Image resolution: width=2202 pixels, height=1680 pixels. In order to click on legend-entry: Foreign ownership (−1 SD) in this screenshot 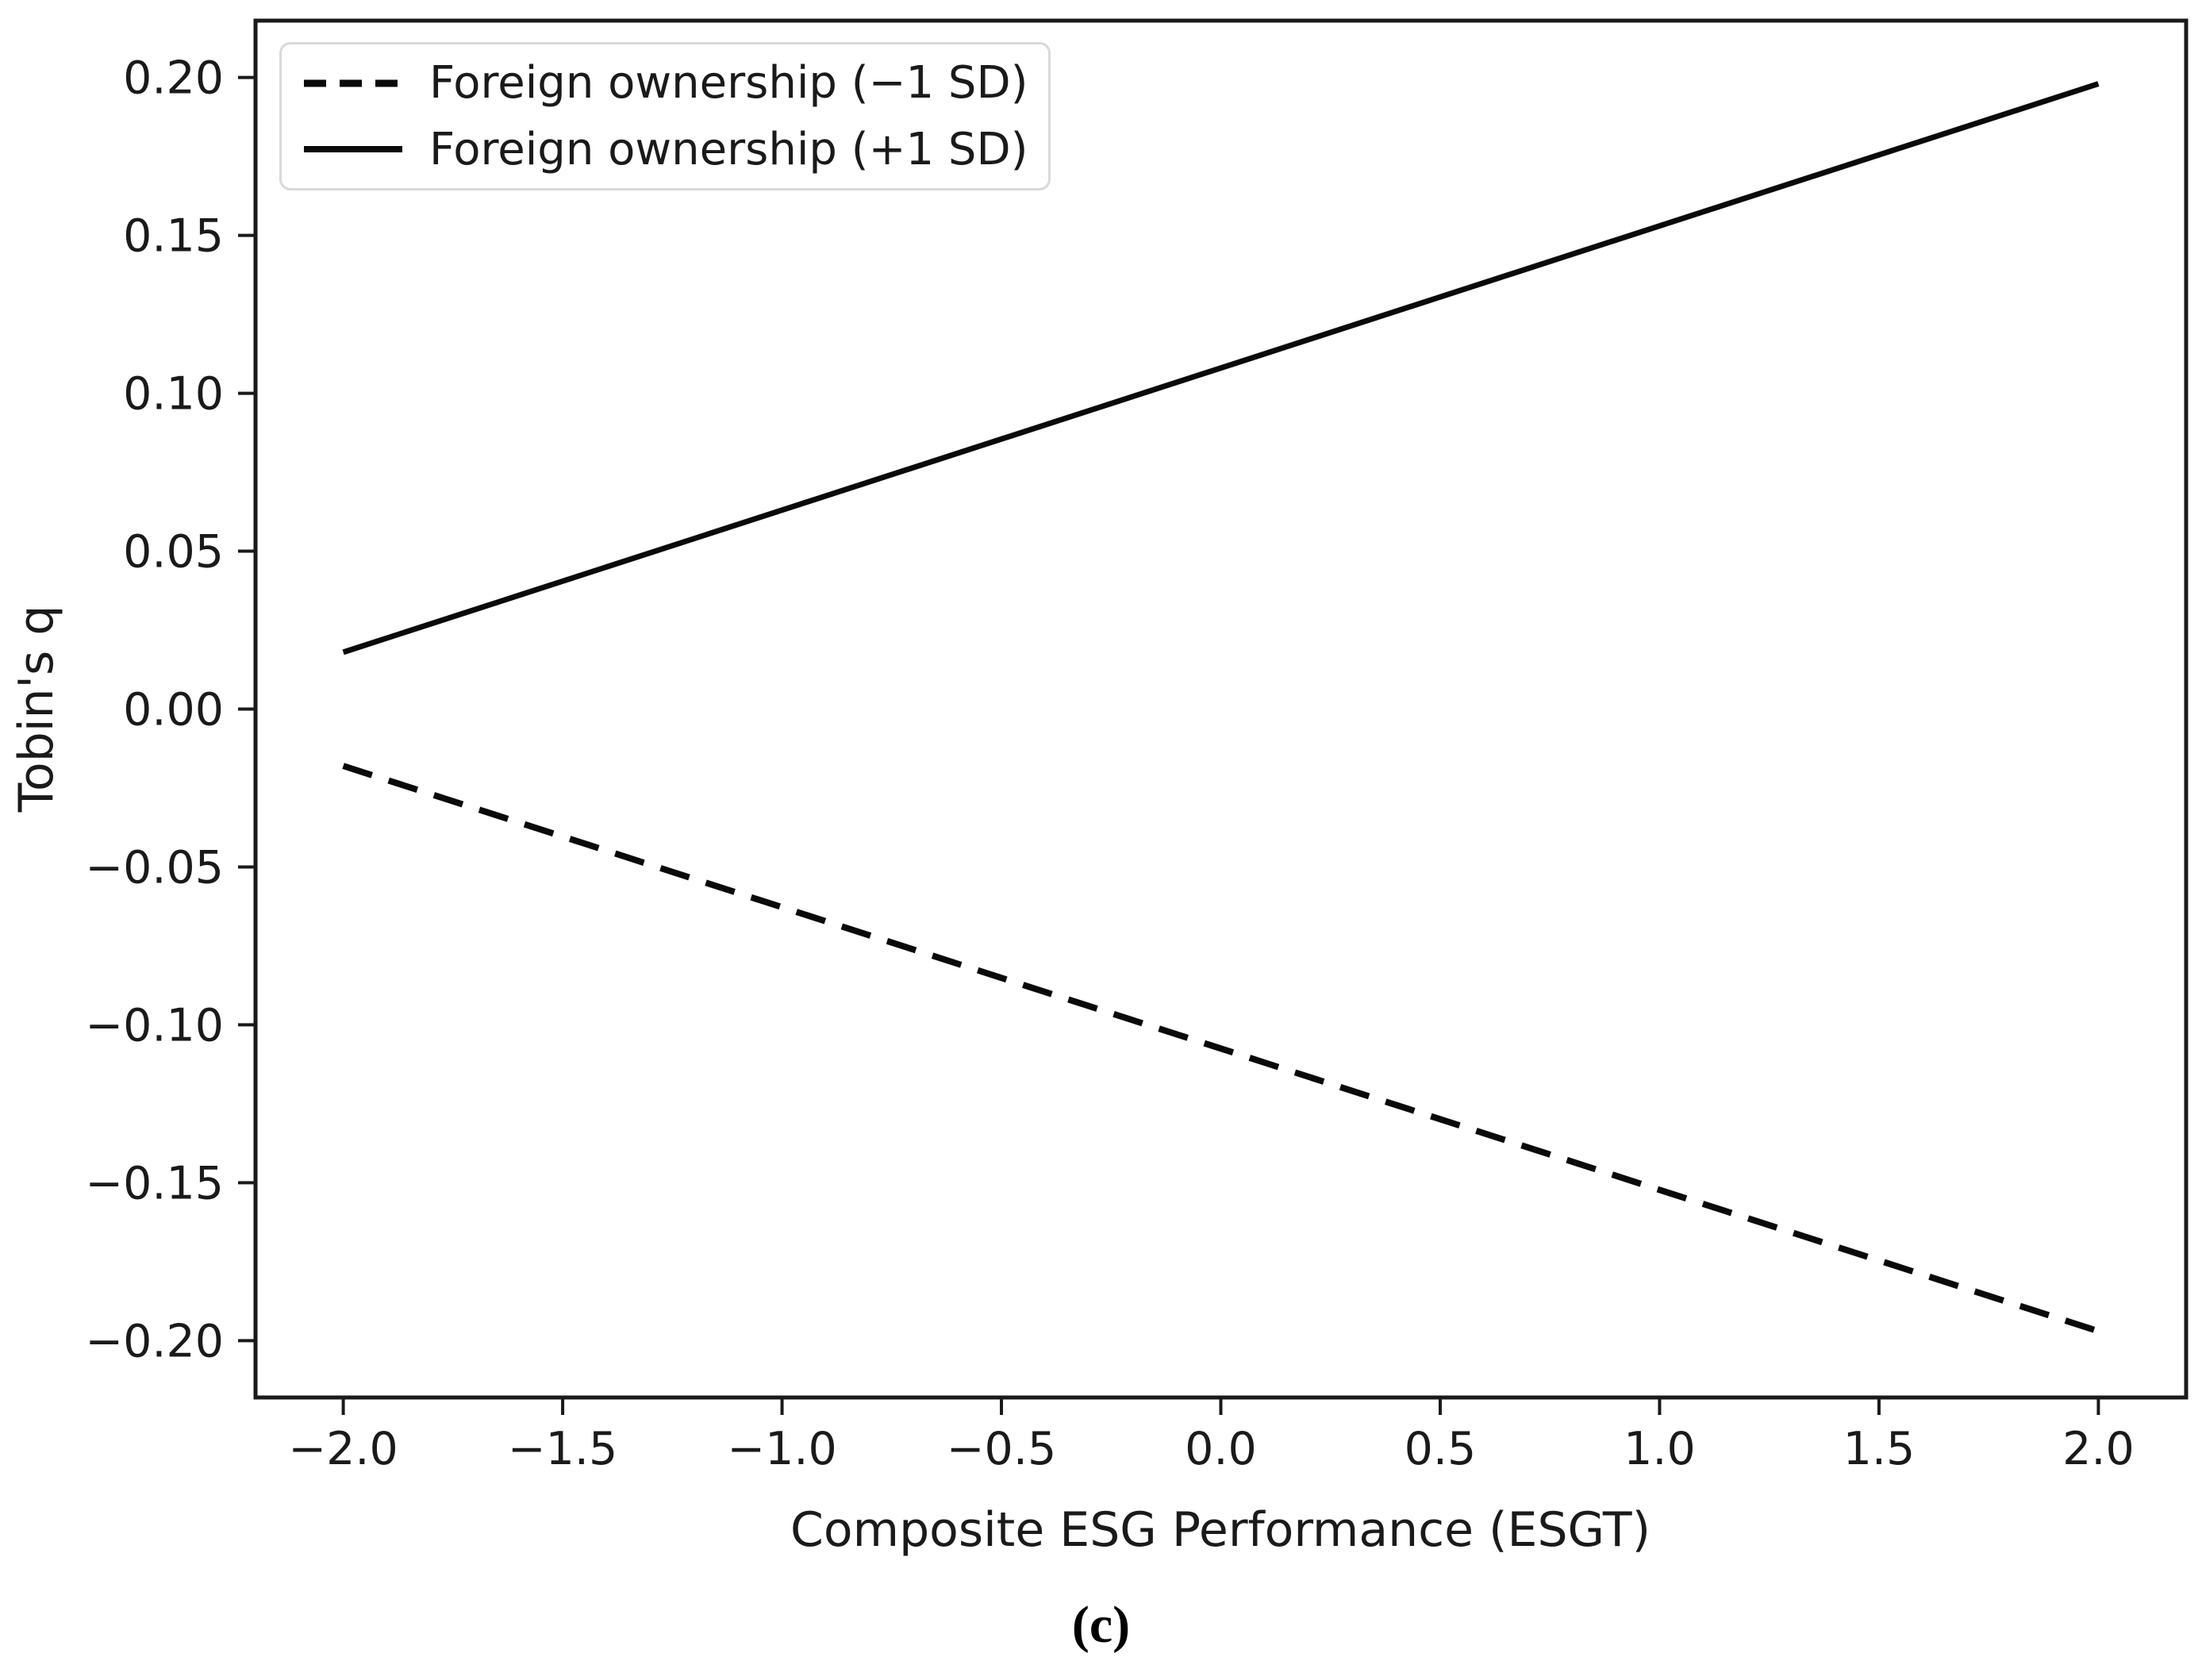, I will do `click(665, 83)`.